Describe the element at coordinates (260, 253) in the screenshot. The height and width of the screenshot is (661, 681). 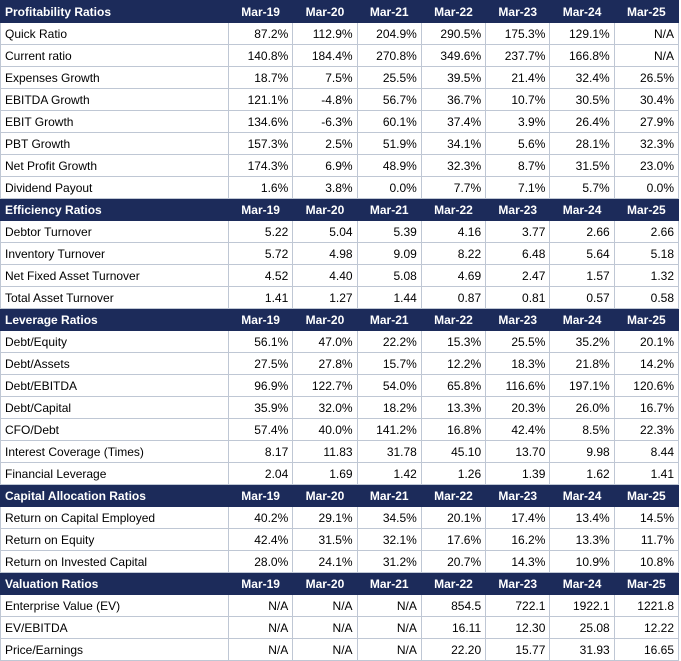
I see `cell-value: 5.72` at that location.